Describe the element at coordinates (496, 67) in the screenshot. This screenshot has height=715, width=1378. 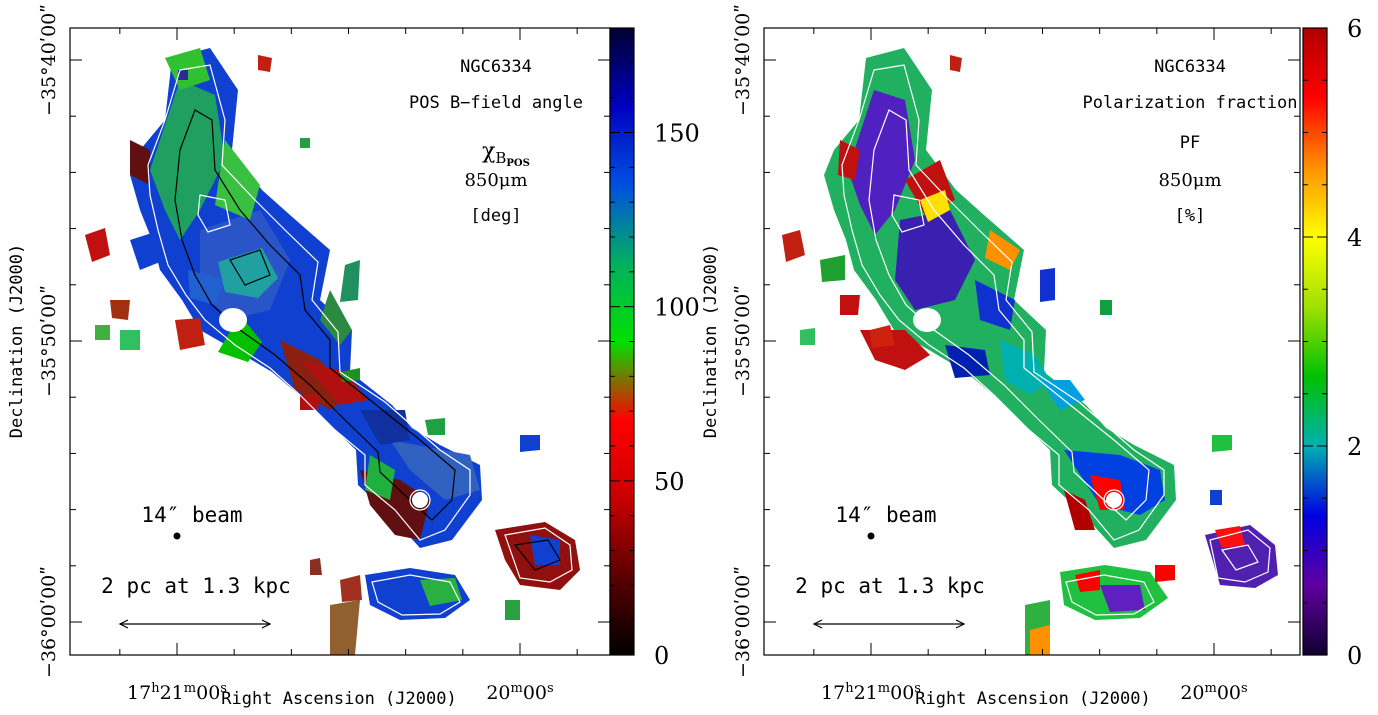
I see `left-object-label: NGC6334` at that location.